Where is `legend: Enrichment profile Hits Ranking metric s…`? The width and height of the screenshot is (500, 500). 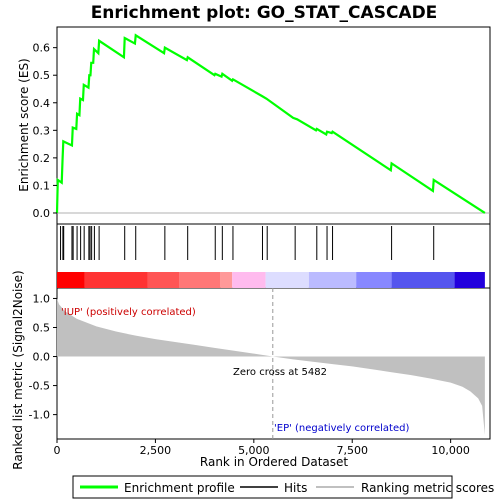 legend: Enrichment profile Hits Ranking metric s… is located at coordinates (283, 487).